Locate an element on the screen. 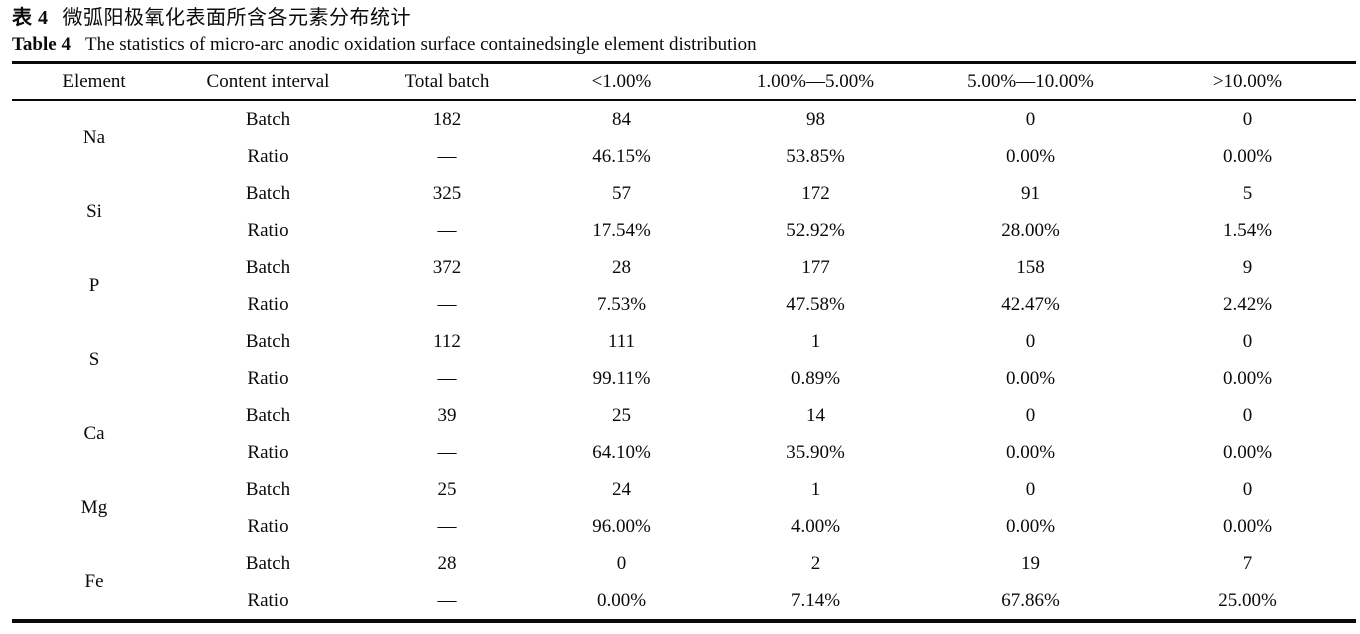  total-batch-cell: 112 is located at coordinates (447, 341).